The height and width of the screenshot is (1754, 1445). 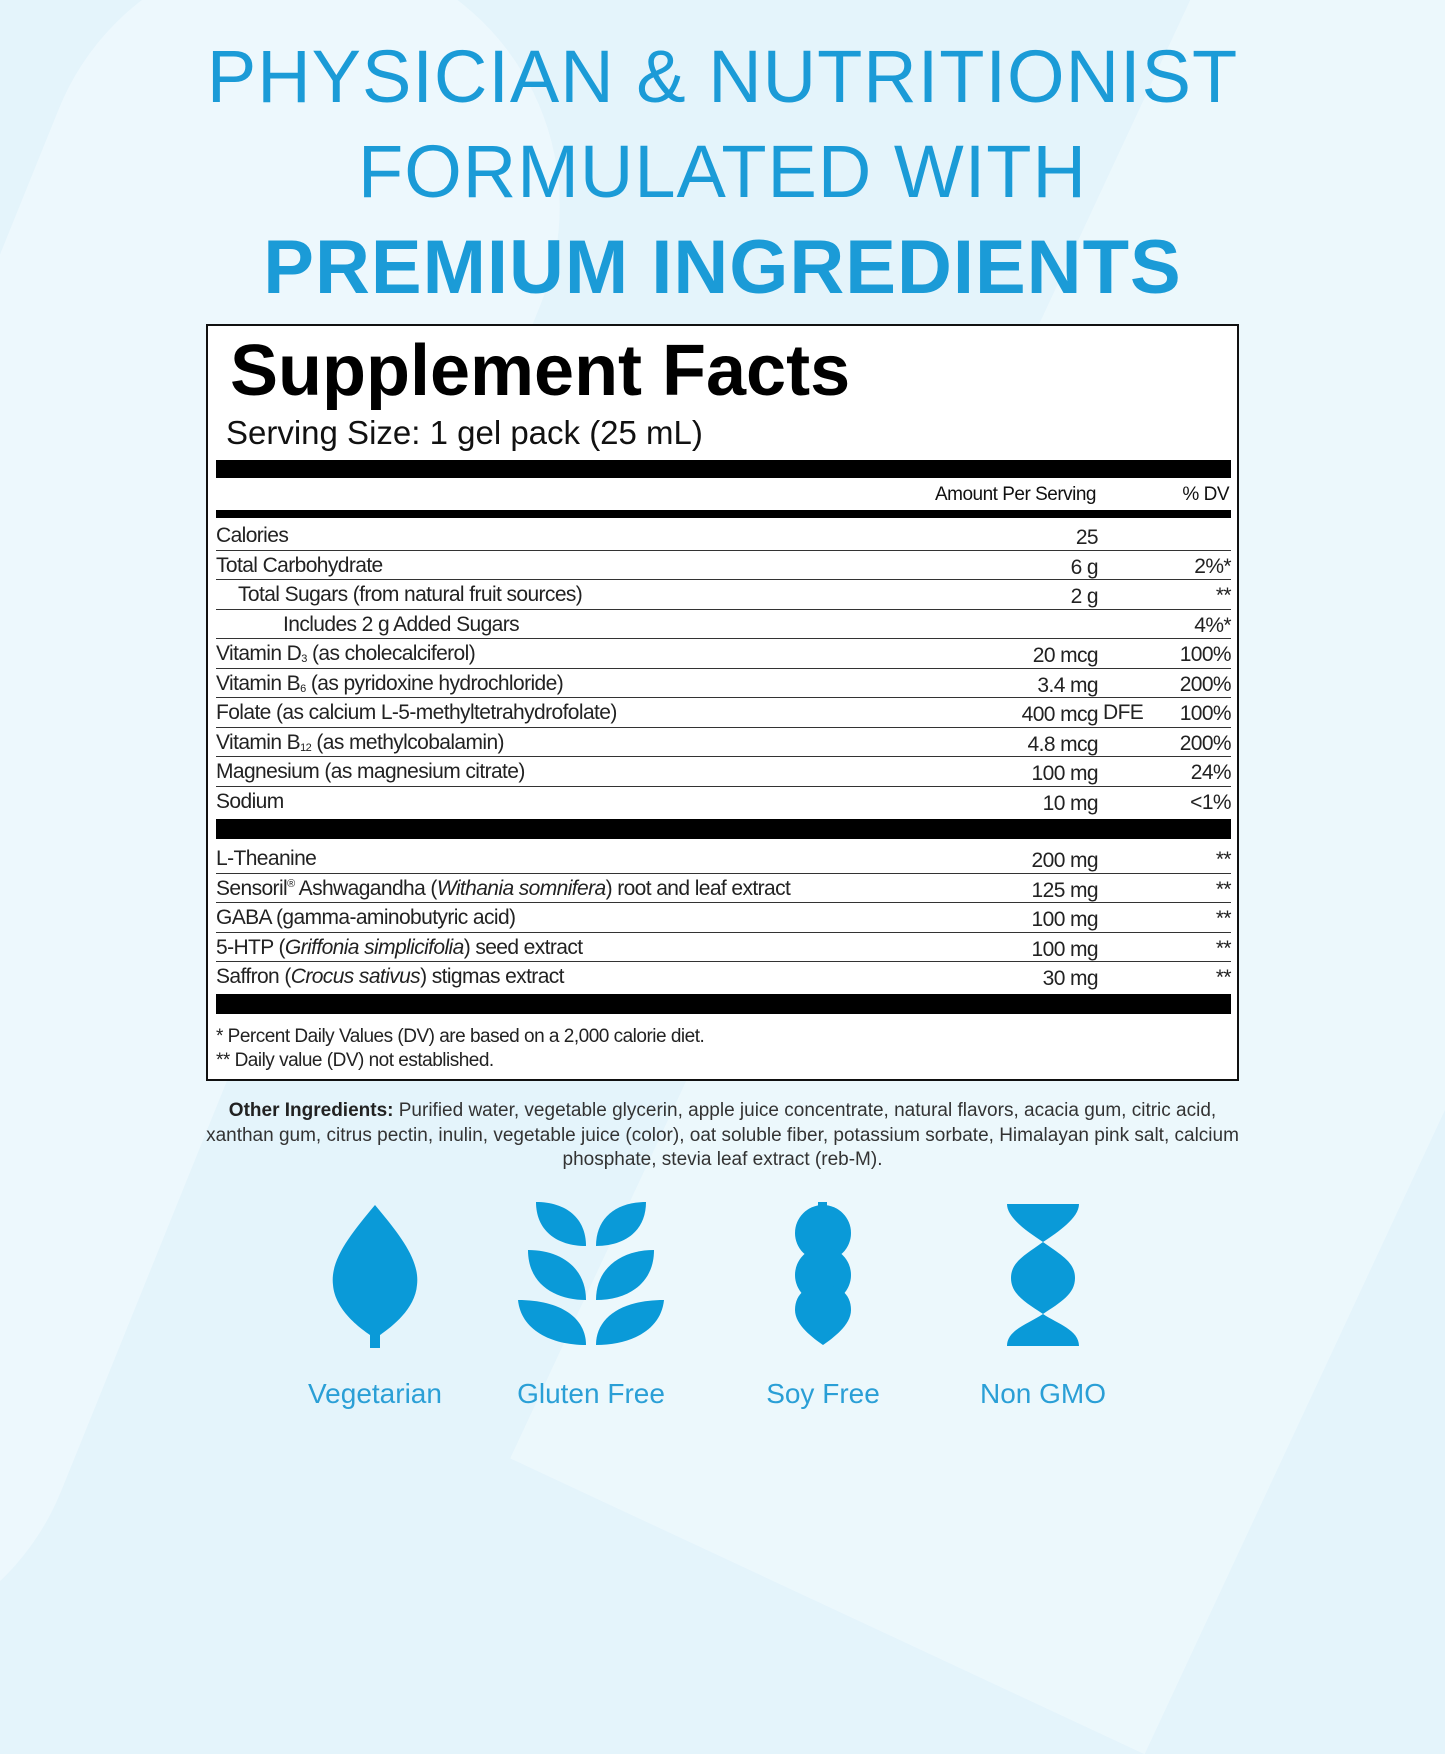 I want to click on ingredient-name: Includes 2 g Added Sugars, so click(x=401, y=625).